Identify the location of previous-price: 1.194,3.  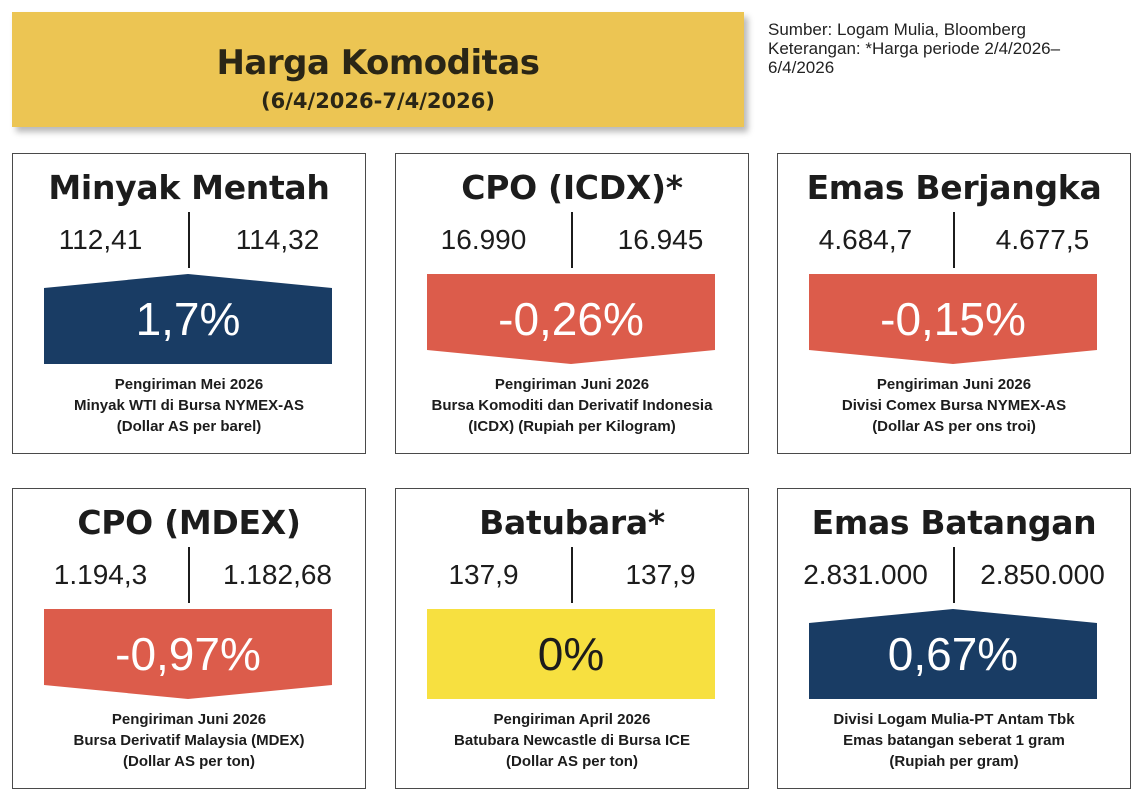
(100, 574).